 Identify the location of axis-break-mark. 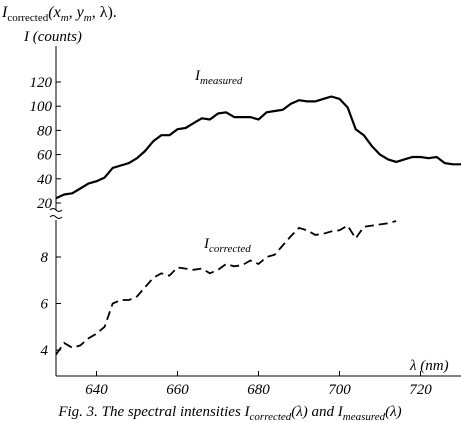
(56, 213).